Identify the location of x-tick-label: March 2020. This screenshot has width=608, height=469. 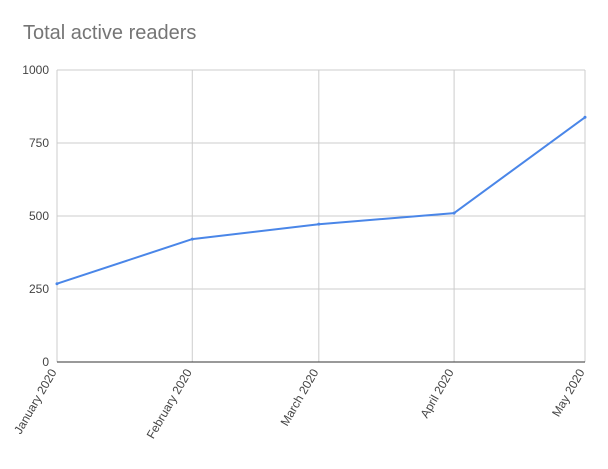
(300, 397).